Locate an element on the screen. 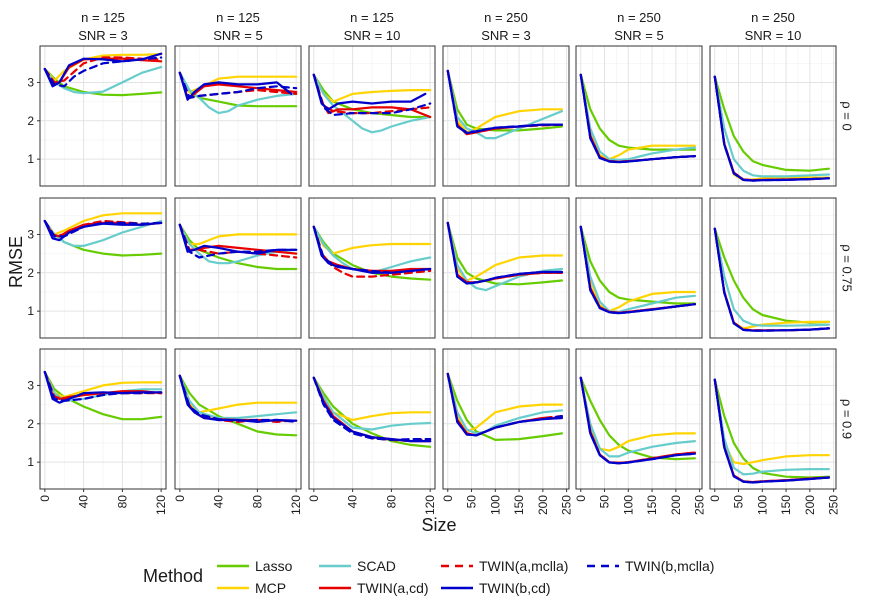 The width and height of the screenshot is (872, 610). legend-item-scad: SCAD is located at coordinates (357, 566).